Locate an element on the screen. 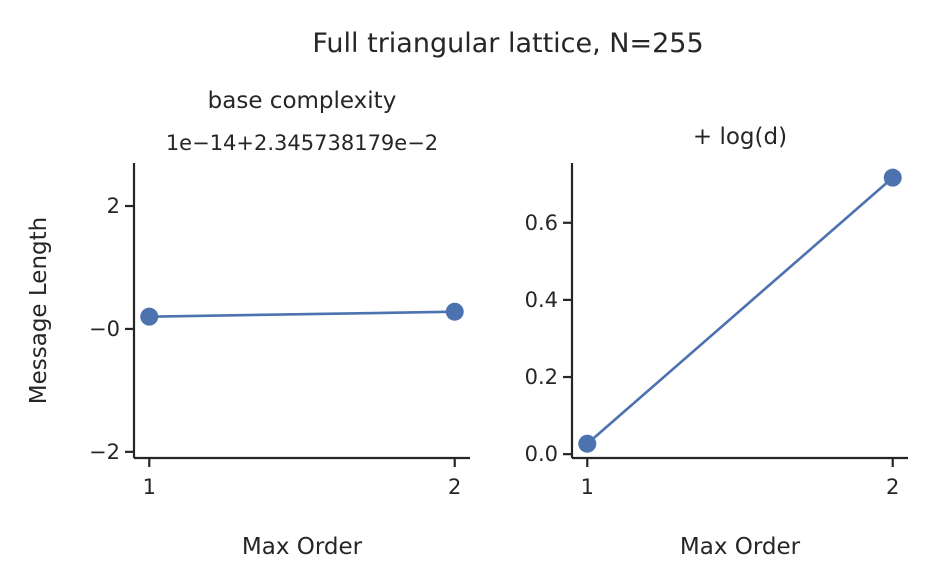 Image resolution: width=933 pixels, height=587 pixels. y-tick-label: 0.6 is located at coordinates (541, 223).